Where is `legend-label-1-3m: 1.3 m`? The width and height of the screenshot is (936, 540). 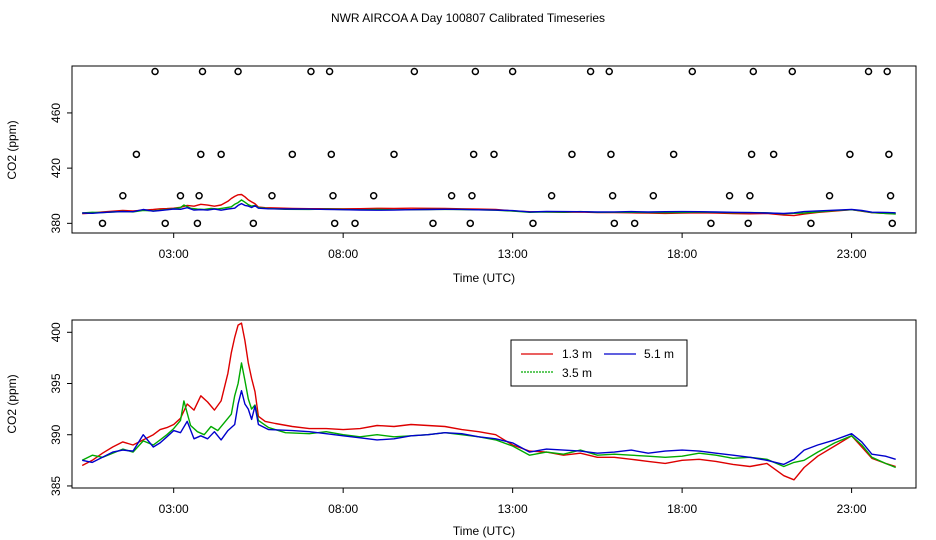 legend-label-1-3m: 1.3 m is located at coordinates (577, 354).